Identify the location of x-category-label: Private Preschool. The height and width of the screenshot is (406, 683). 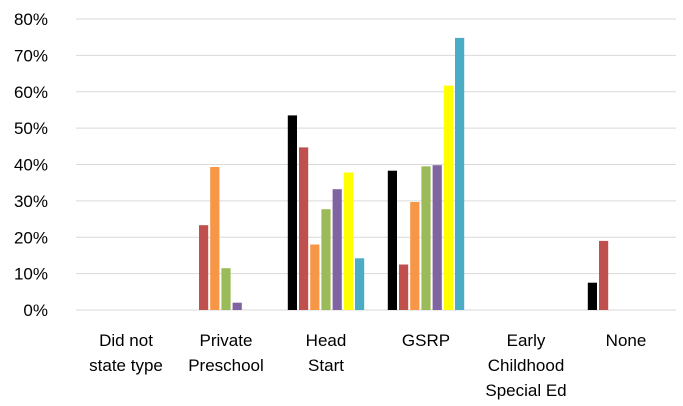
(226, 353).